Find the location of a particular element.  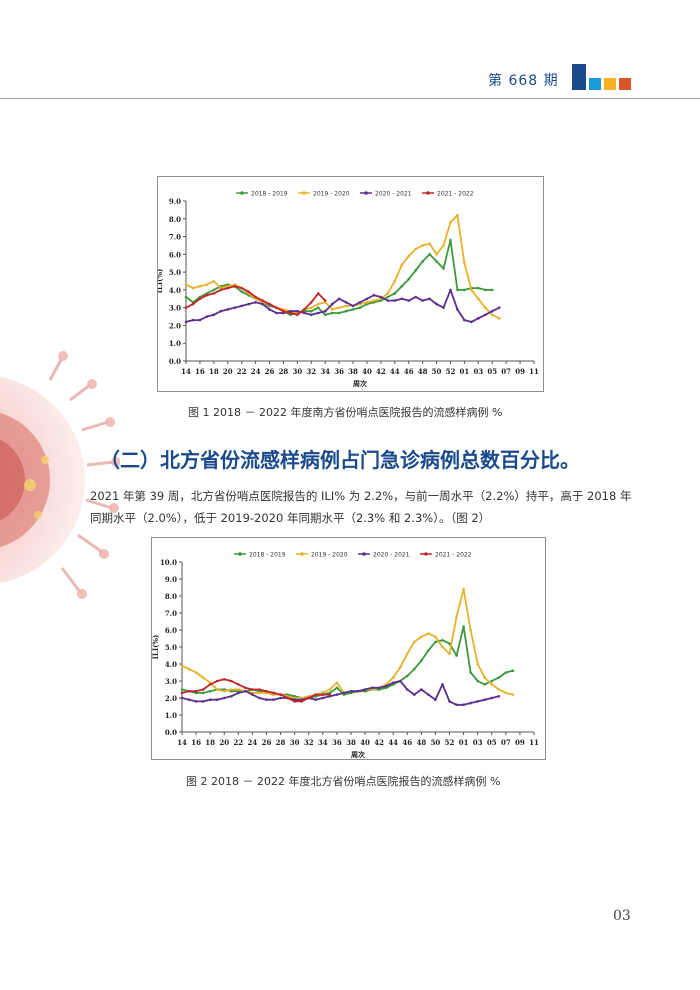

figure2-legend-label: 2021 - 2022 is located at coordinates (453, 555).